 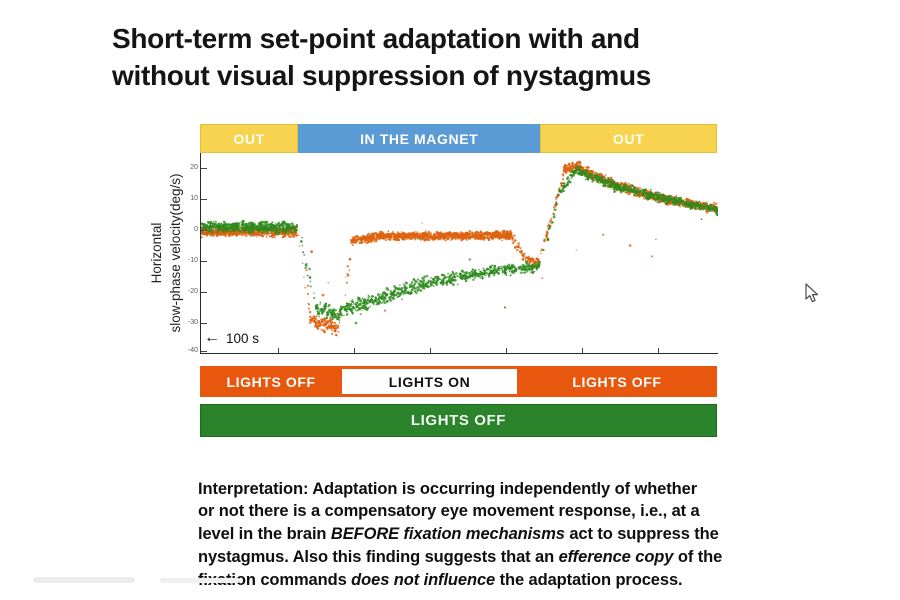 What do you see at coordinates (264, 534) in the screenshot?
I see `interpretation-run: level in the brain` at bounding box center [264, 534].